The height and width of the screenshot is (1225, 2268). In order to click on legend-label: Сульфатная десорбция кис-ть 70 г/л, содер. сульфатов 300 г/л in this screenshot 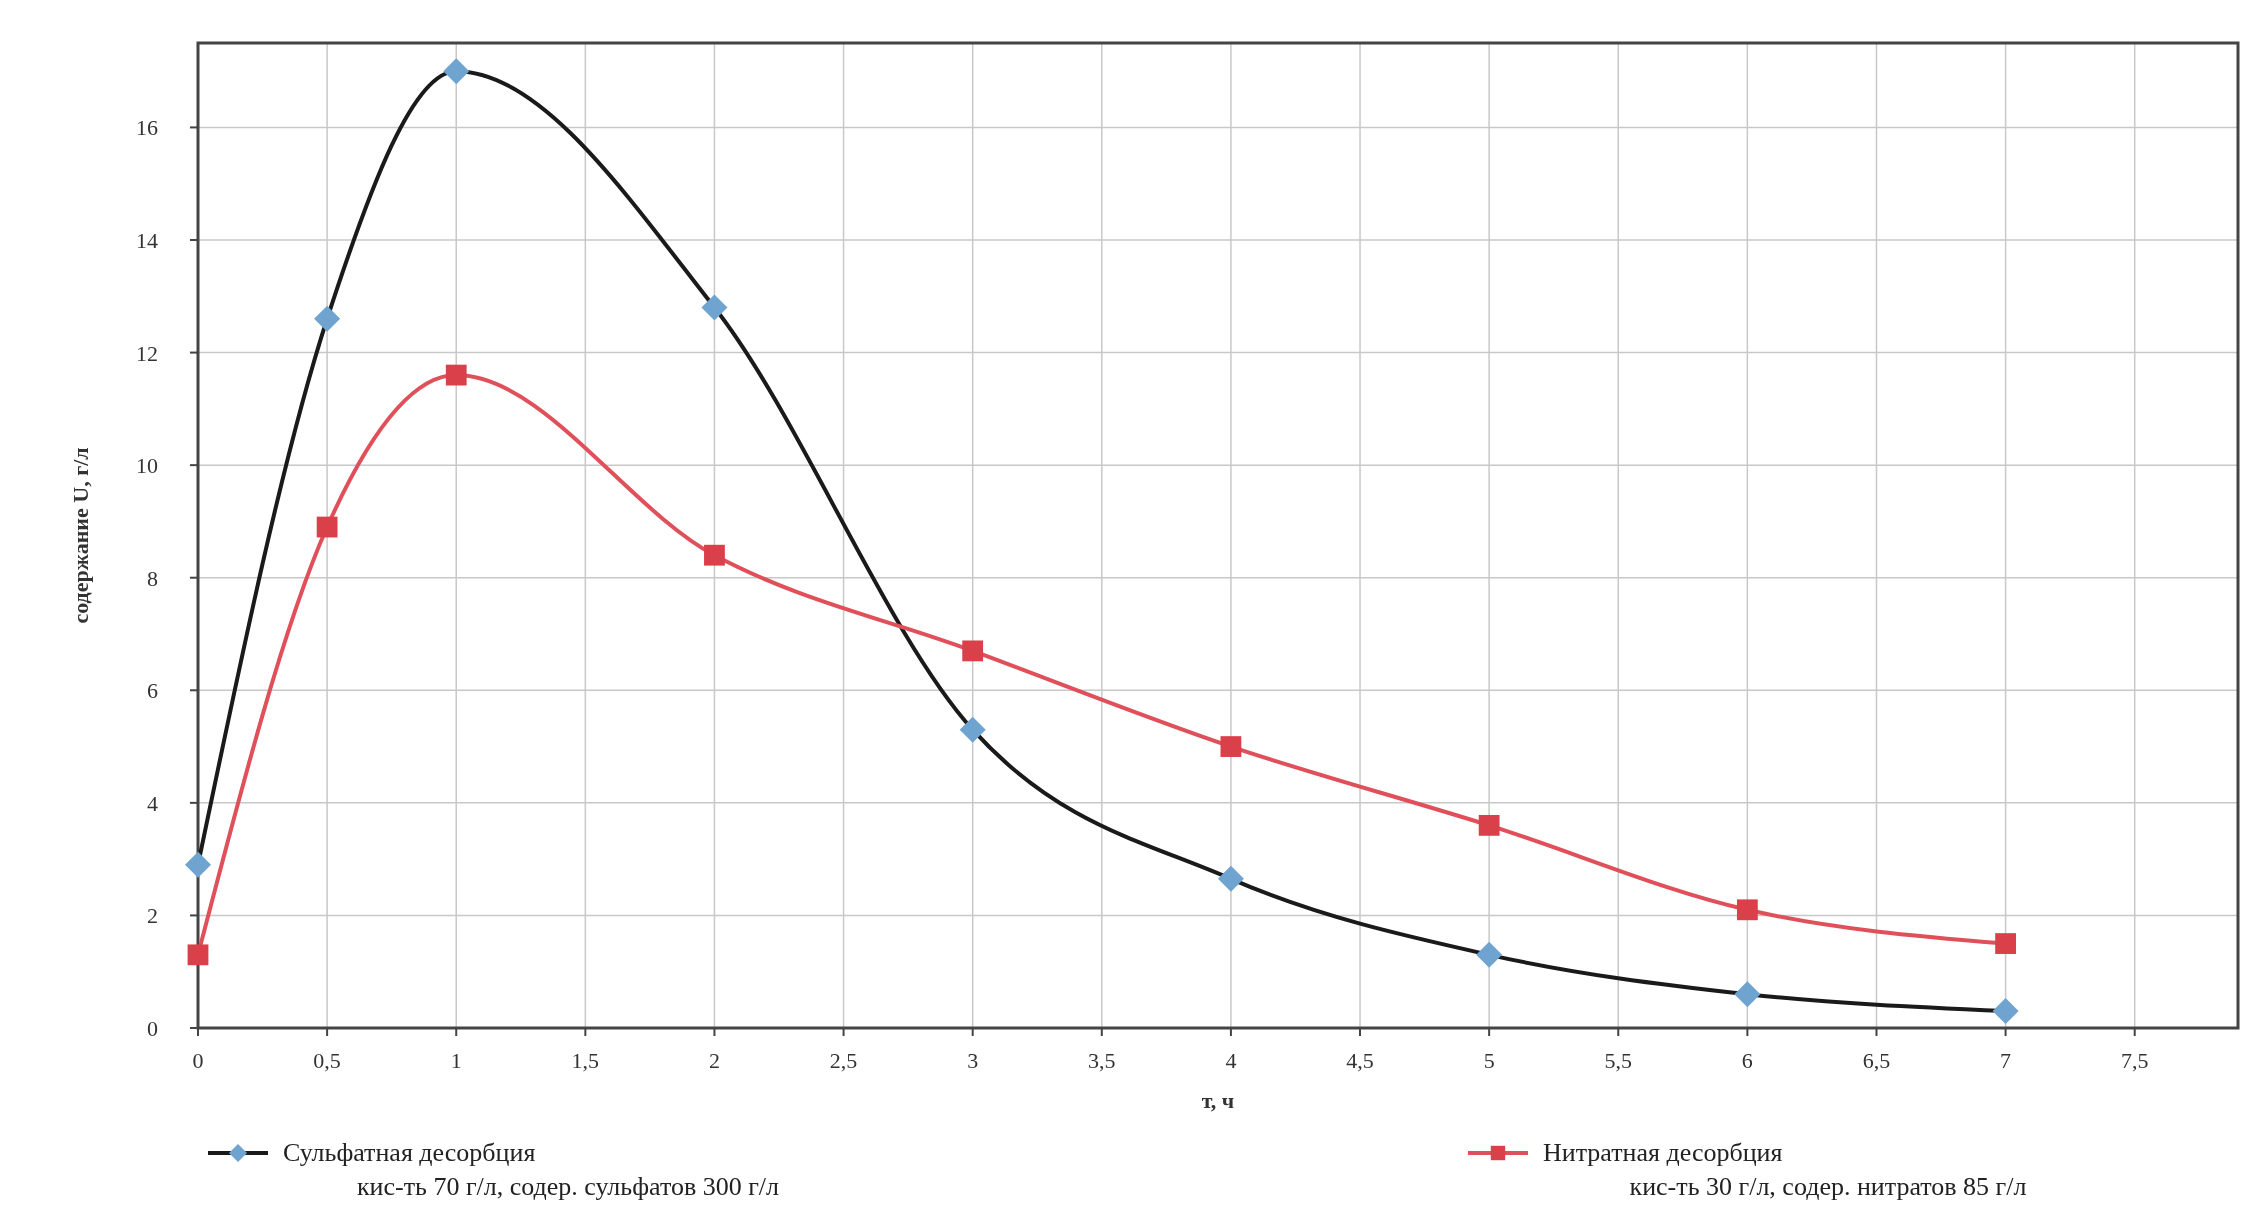, I will do `click(531, 1169)`.